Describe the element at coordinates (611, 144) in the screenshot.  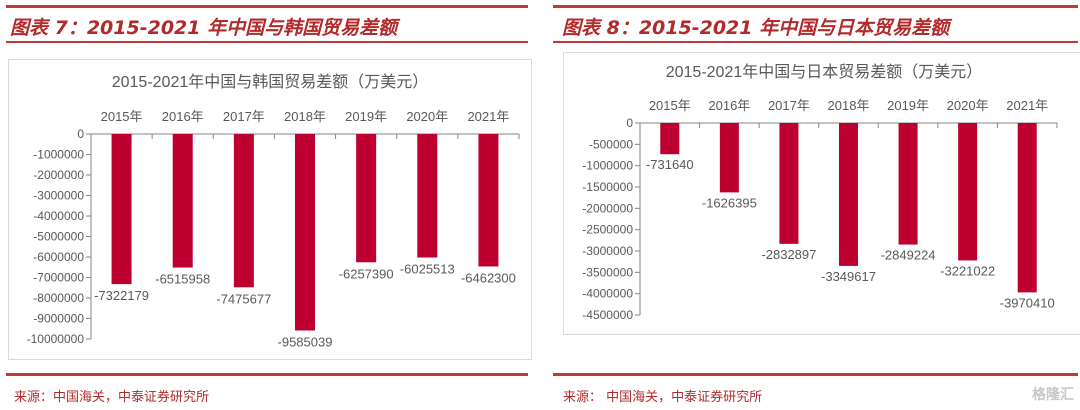
I see `y-tick-label: -500000` at that location.